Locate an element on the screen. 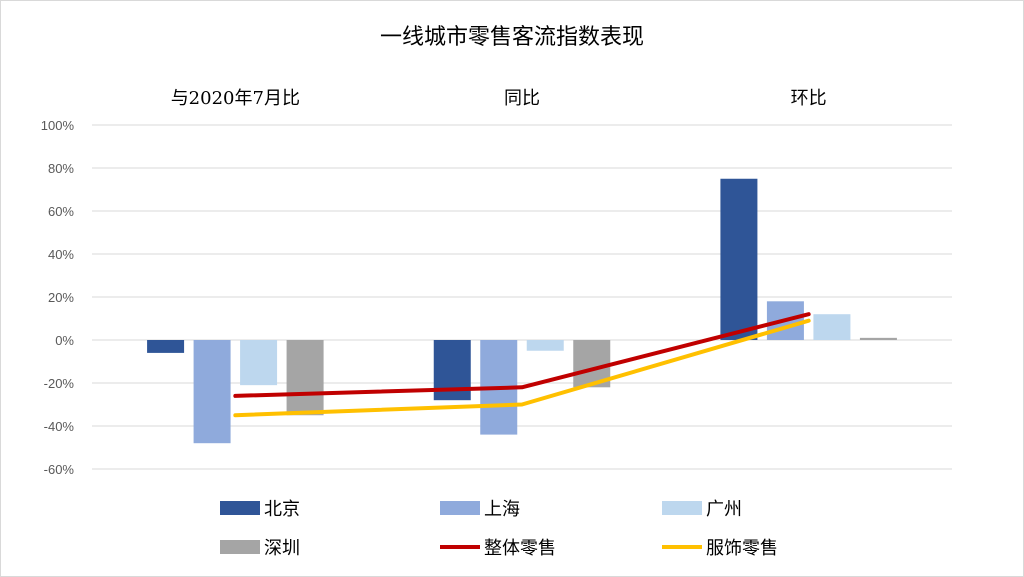 Image resolution: width=1024 pixels, height=577 pixels. legend-label: 深圳 is located at coordinates (282, 548).